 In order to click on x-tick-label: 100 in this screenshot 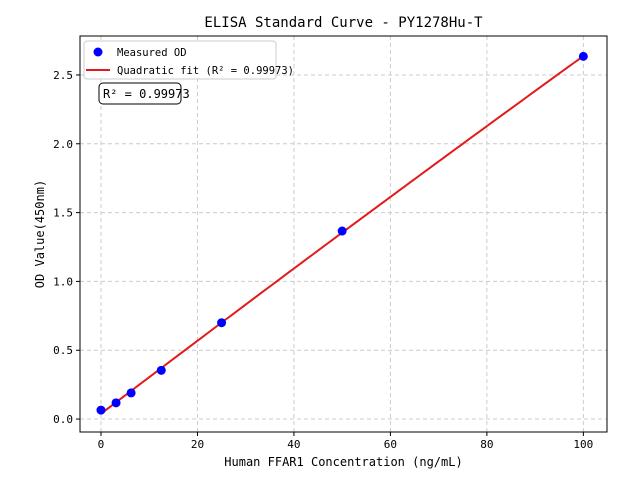, I will do `click(583, 444)`.